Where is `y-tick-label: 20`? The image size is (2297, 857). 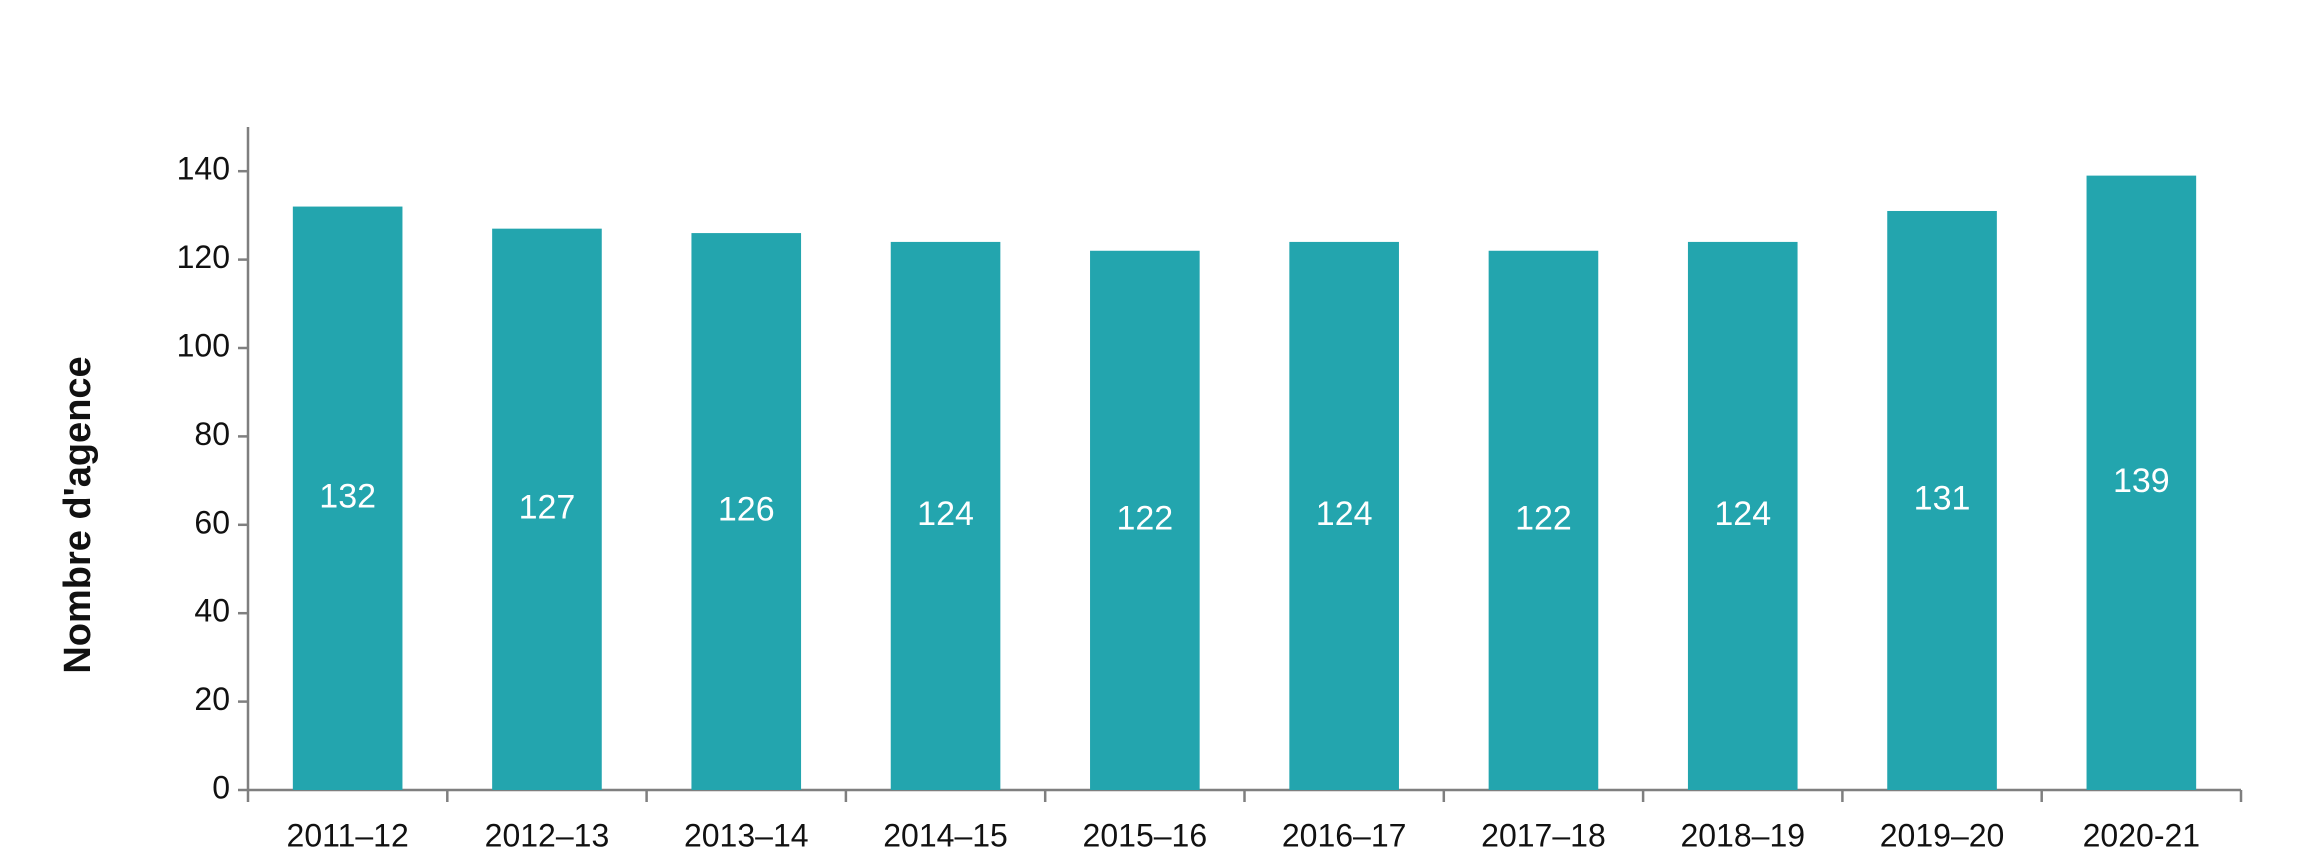 y-tick-label: 20 is located at coordinates (212, 699).